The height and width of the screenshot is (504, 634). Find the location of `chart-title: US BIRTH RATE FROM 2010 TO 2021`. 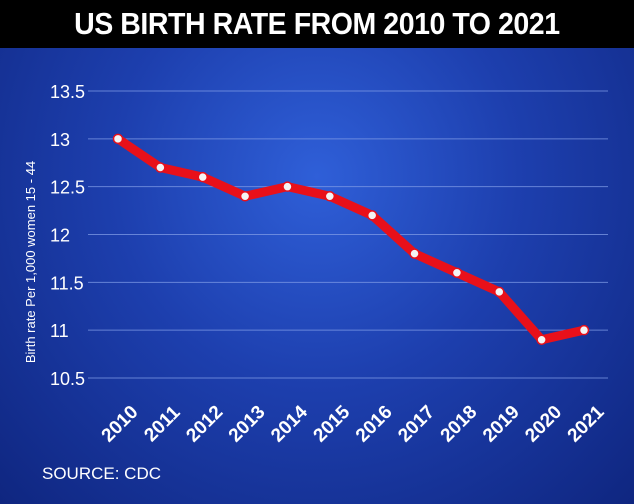

chart-title: US BIRTH RATE FROM 2010 TO 2021 is located at coordinates (317, 23).